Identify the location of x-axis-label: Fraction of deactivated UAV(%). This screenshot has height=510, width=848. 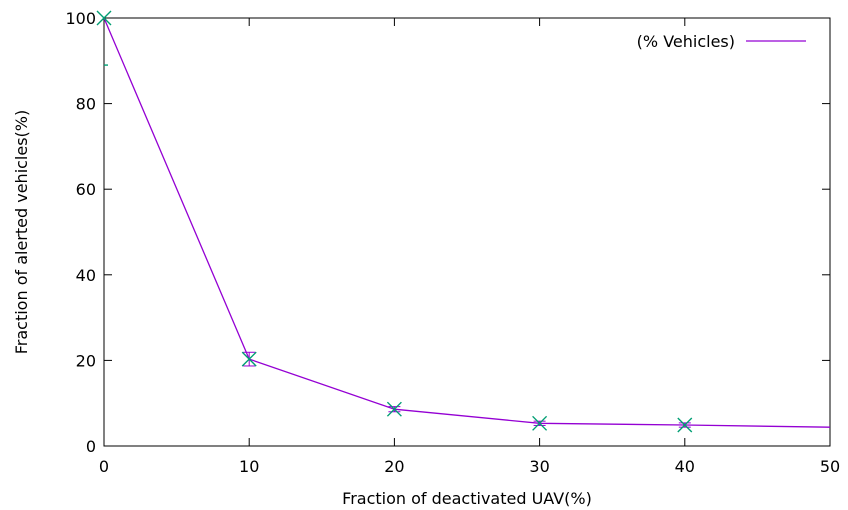
(467, 498).